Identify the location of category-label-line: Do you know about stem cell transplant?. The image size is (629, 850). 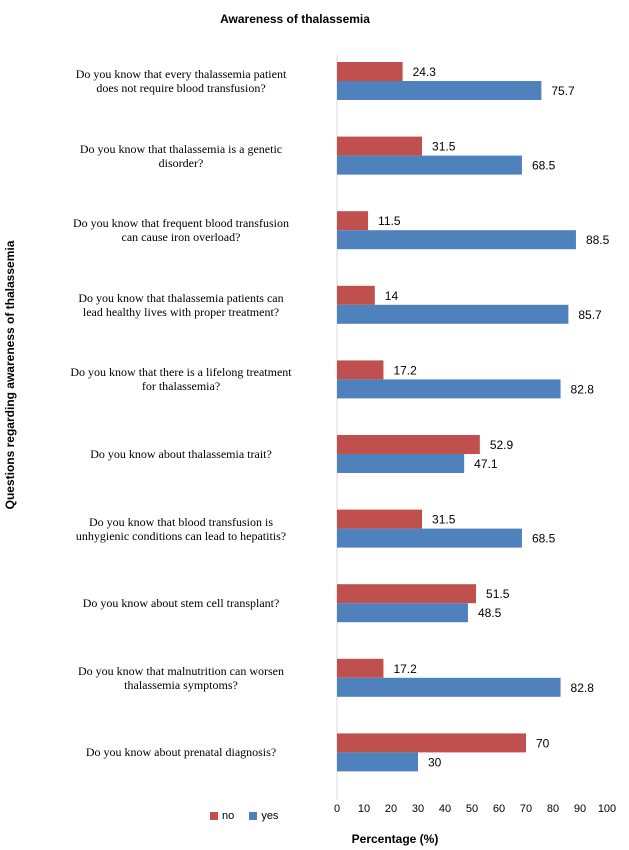
(181, 603).